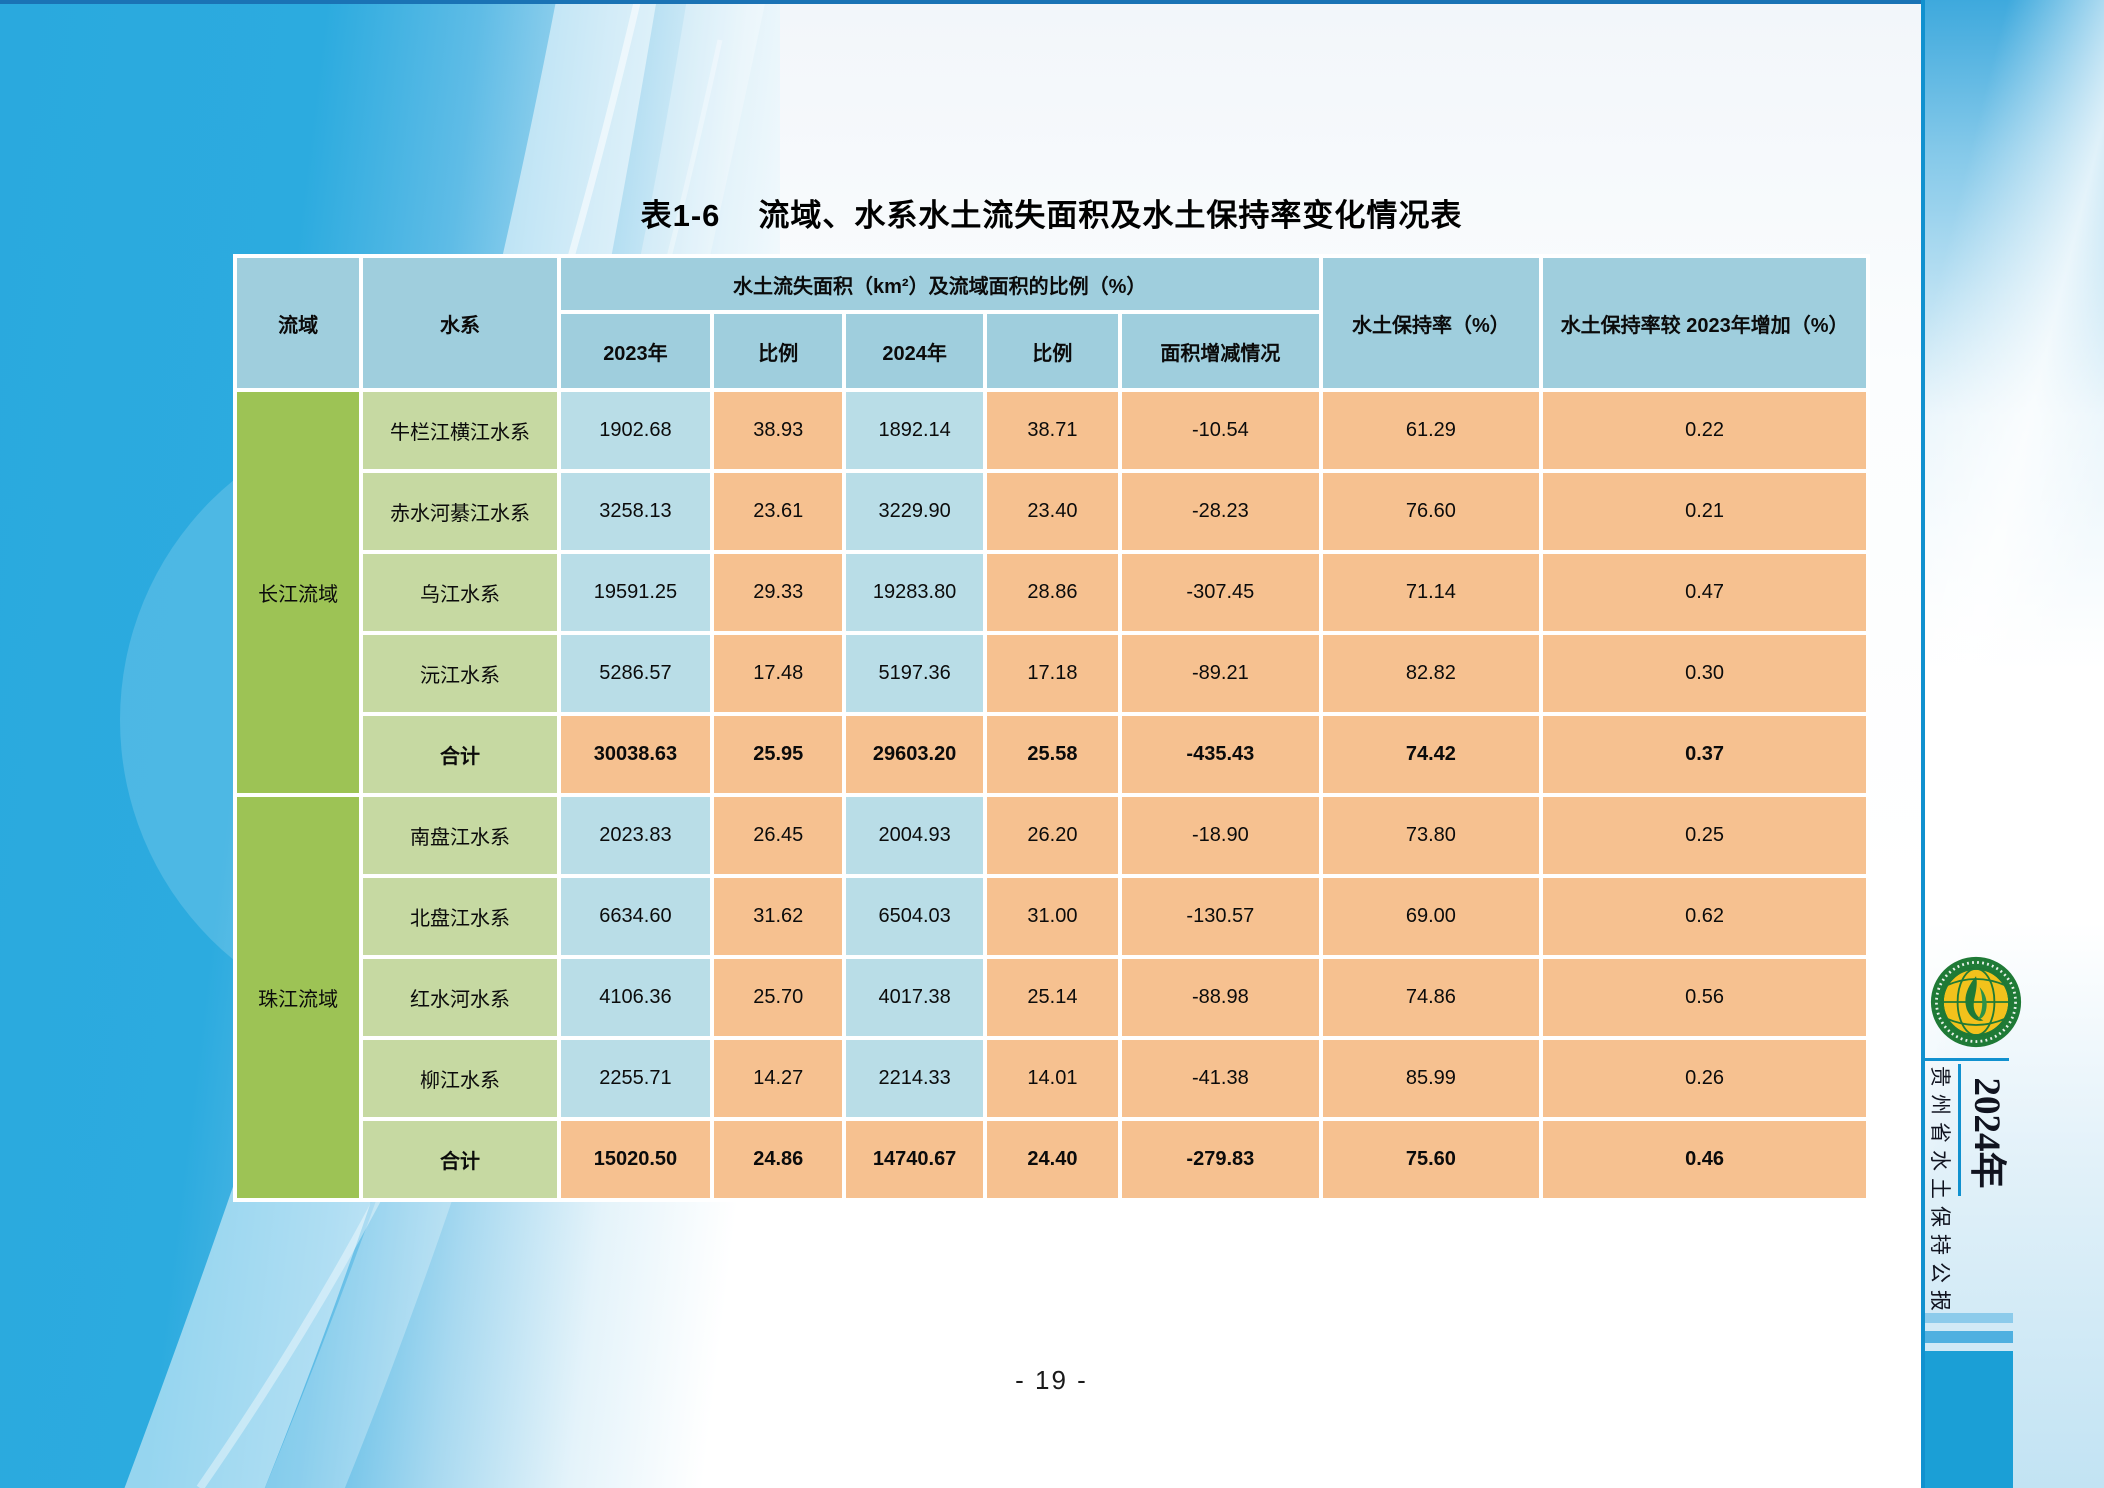 This screenshot has width=2104, height=1488. Describe the element at coordinates (778, 754) in the screenshot. I see `ratio-2023-cell: 25.95` at that location.